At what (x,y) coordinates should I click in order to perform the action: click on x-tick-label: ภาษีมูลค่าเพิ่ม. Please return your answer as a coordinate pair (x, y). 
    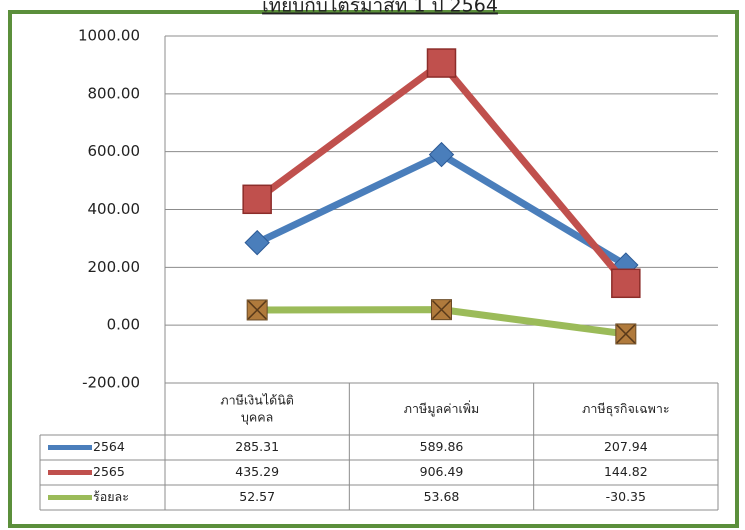
    Looking at the image, I should click on (442, 408).